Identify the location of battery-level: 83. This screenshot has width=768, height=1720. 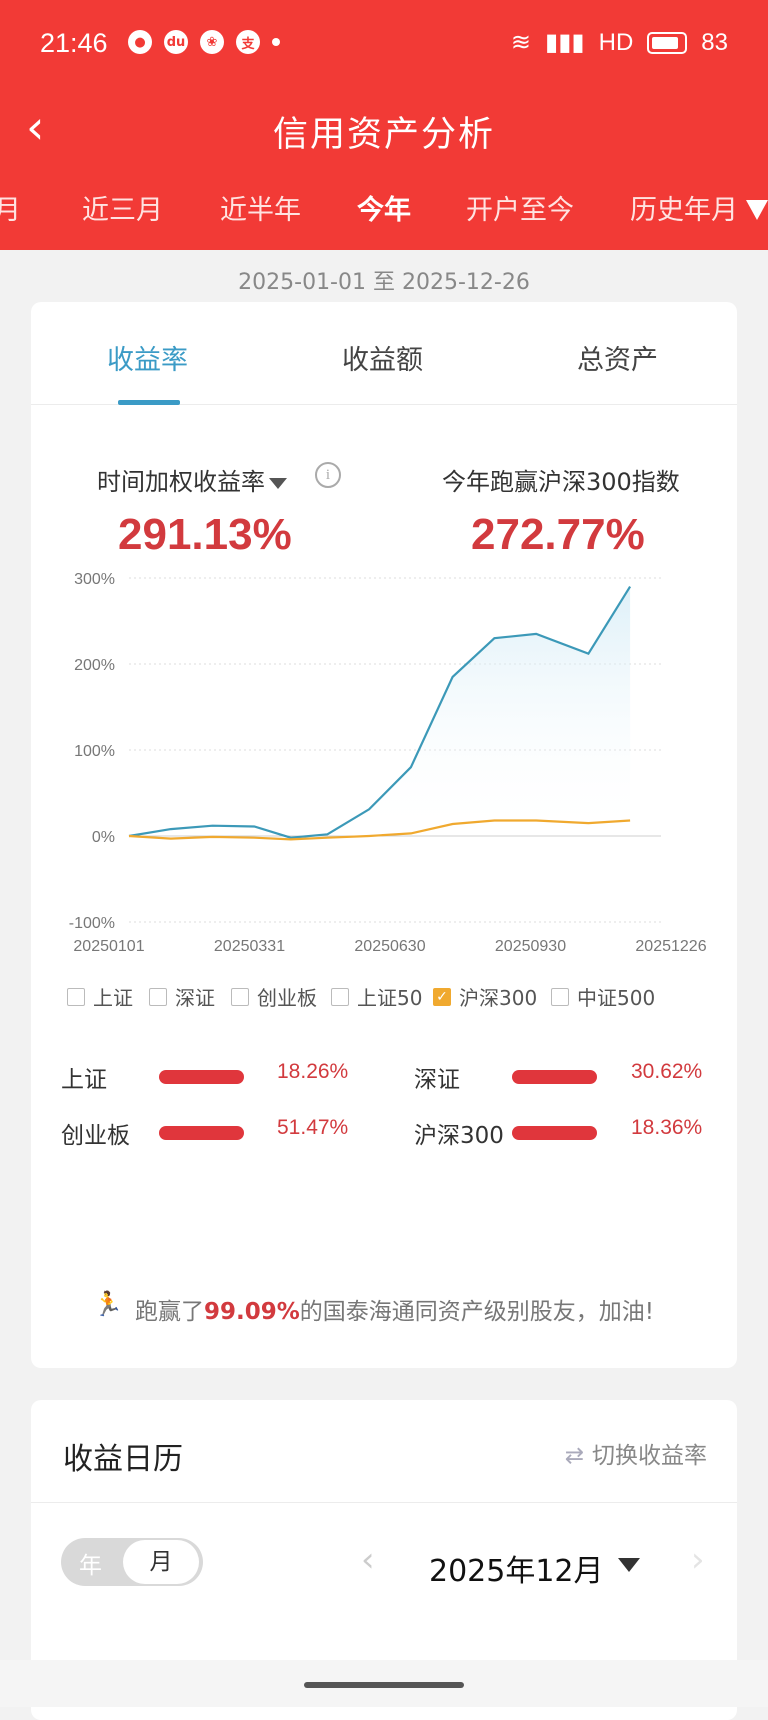
(714, 42).